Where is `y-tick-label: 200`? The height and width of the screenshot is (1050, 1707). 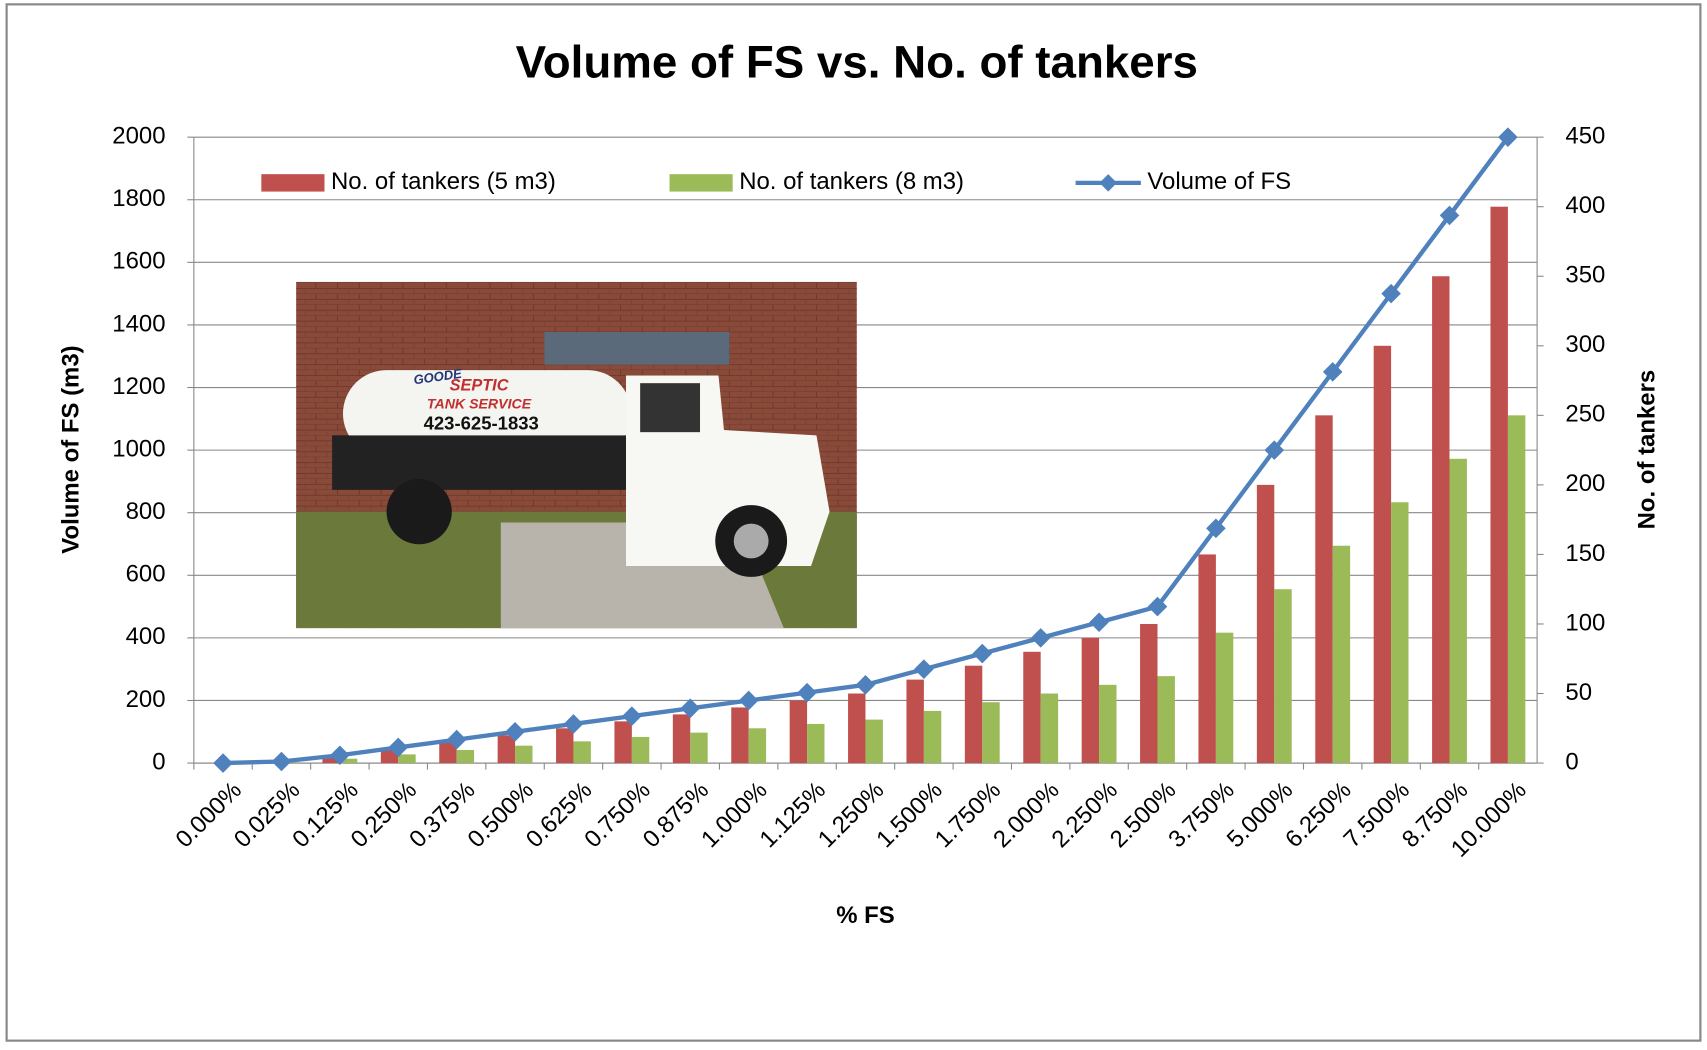
y-tick-label: 200 is located at coordinates (146, 699).